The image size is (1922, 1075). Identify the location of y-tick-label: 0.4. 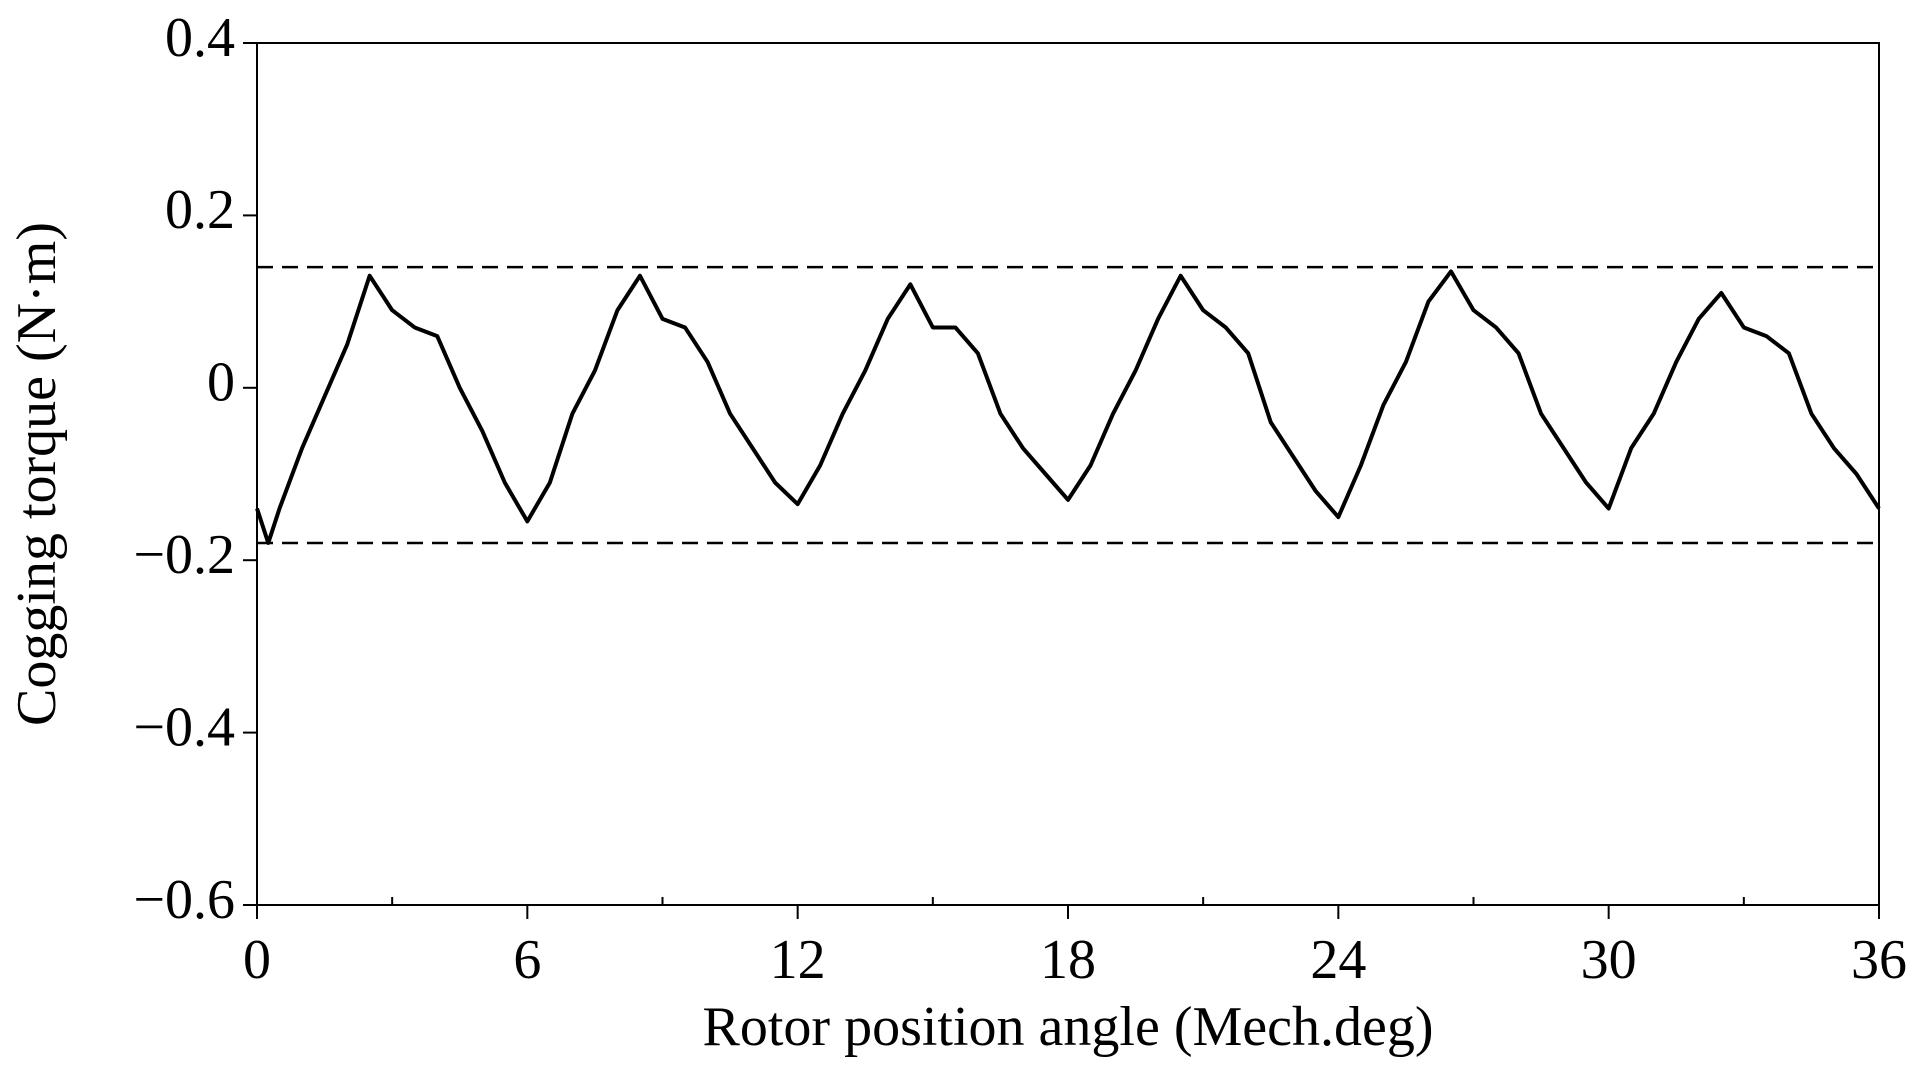
(200, 38).